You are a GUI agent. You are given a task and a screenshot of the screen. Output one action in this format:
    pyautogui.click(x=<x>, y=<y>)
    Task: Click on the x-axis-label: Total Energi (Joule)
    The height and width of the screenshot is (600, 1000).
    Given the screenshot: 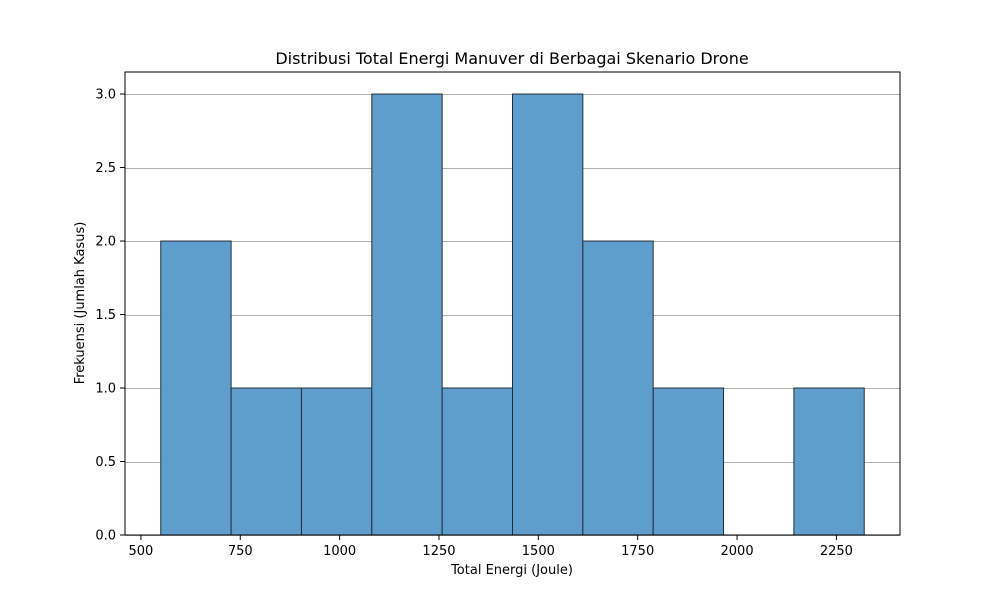 What is the action you would take?
    pyautogui.click(x=511, y=570)
    